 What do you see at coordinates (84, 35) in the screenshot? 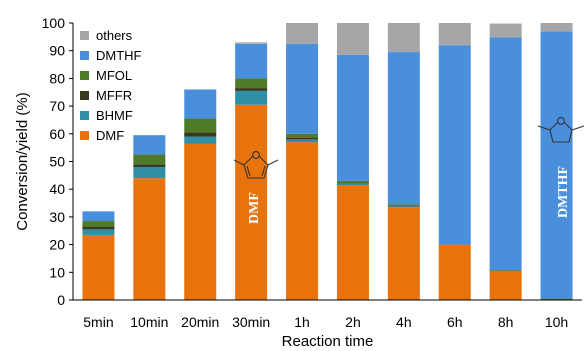
I see `legend-swatch-others` at bounding box center [84, 35].